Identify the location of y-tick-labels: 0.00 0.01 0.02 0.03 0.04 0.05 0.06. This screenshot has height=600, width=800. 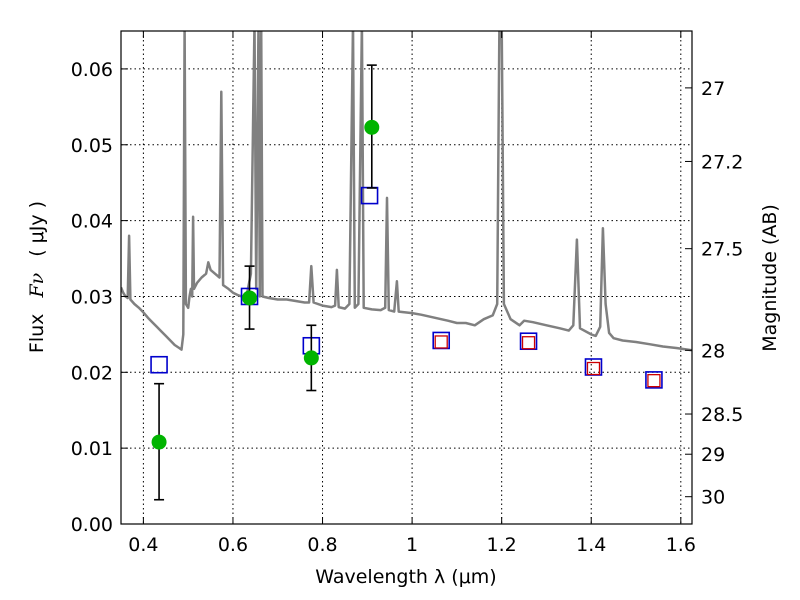
(92, 297).